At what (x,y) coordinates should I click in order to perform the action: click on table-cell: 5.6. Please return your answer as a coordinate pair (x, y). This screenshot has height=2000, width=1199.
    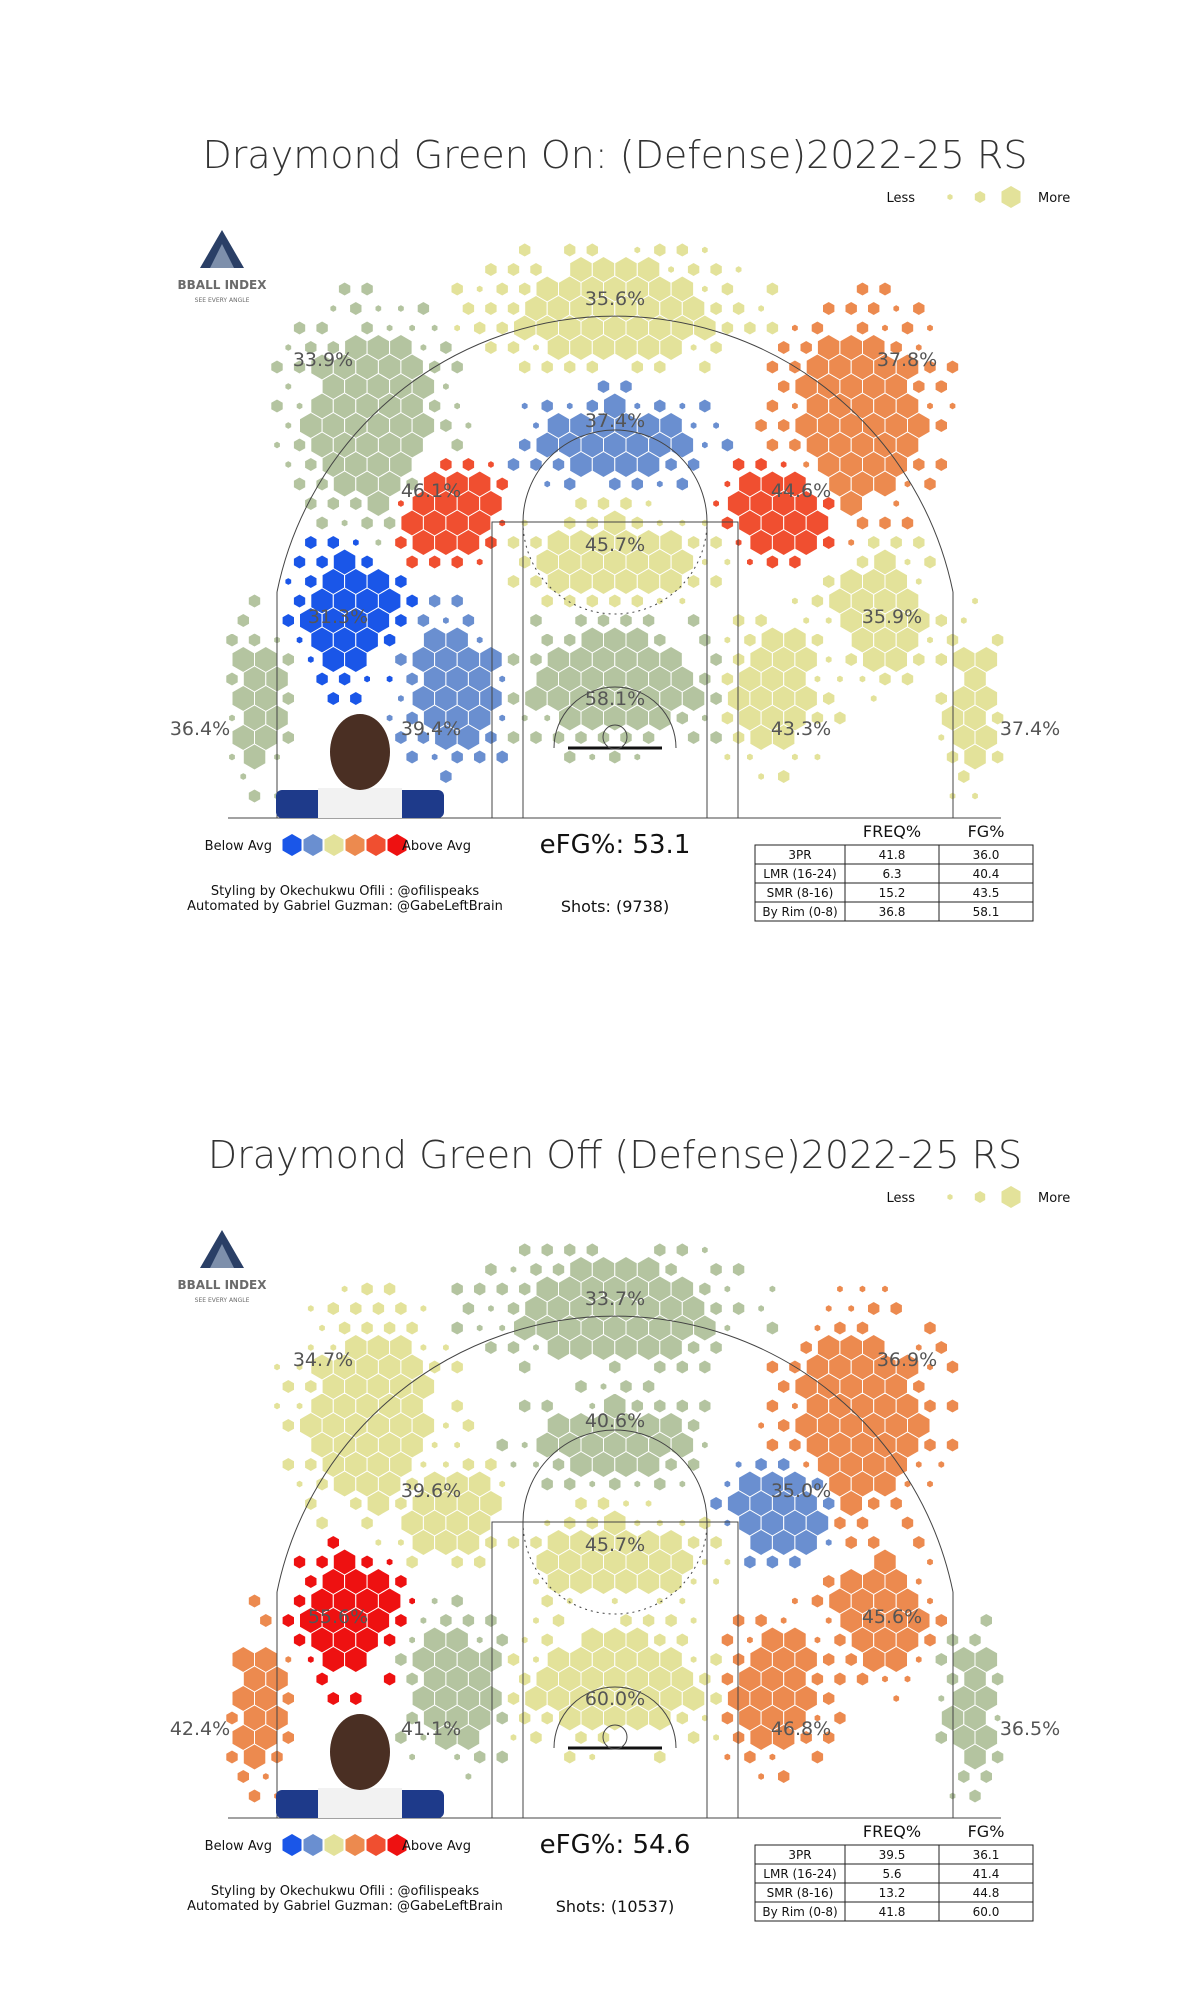
    Looking at the image, I should click on (891, 1874).